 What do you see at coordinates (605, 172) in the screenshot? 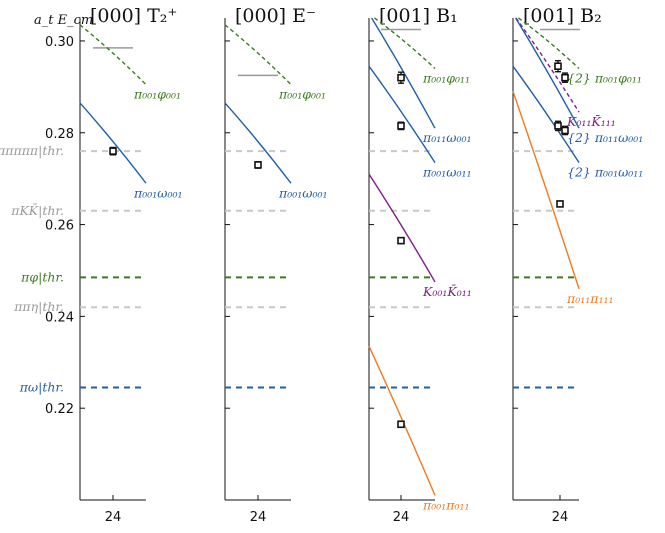
I see `curve-label: {2} π₀₀₁ω₀₁₁` at bounding box center [605, 172].